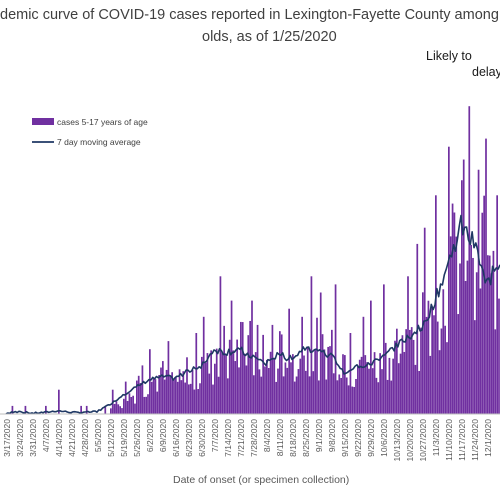  I want to click on x-tick-label: 9/22/2020, so click(358, 438).